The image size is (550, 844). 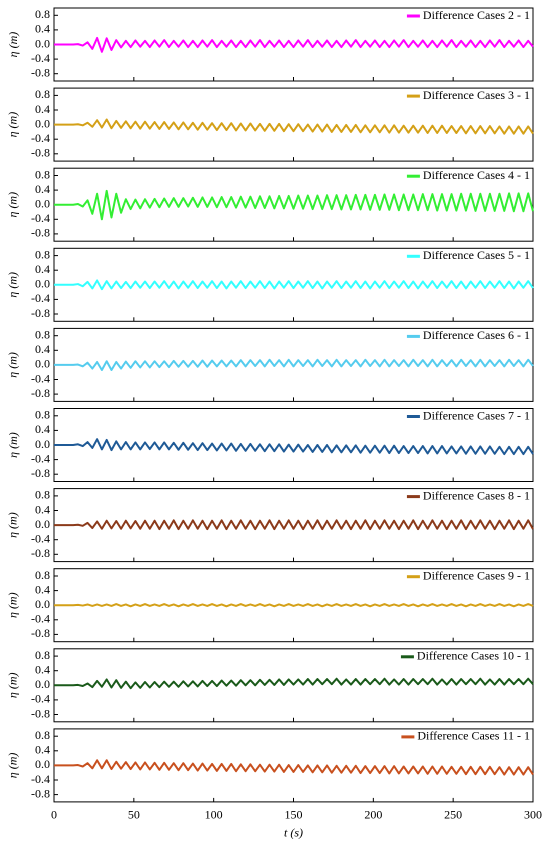 I want to click on legend-label: Difference Cases 7 - 1, so click(x=476, y=415).